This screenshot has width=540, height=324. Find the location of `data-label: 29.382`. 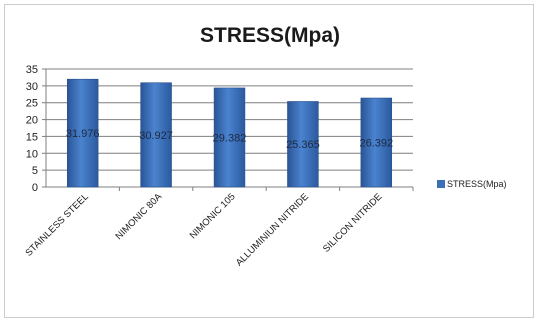

data-label: 29.382 is located at coordinates (230, 138).